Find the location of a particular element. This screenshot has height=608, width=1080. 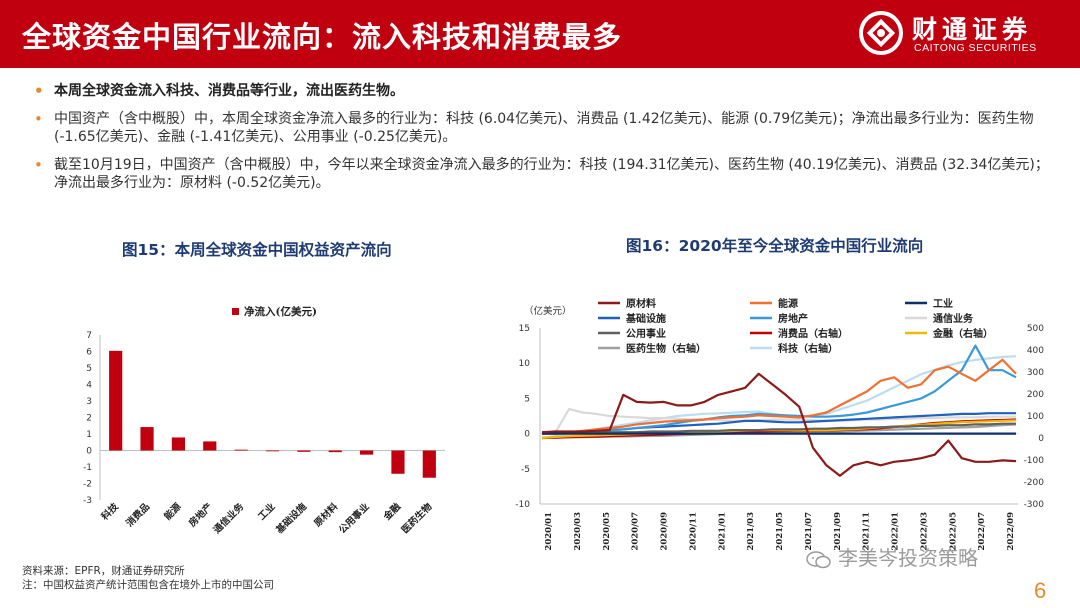

x-tick-label: 能源 is located at coordinates (173, 511).